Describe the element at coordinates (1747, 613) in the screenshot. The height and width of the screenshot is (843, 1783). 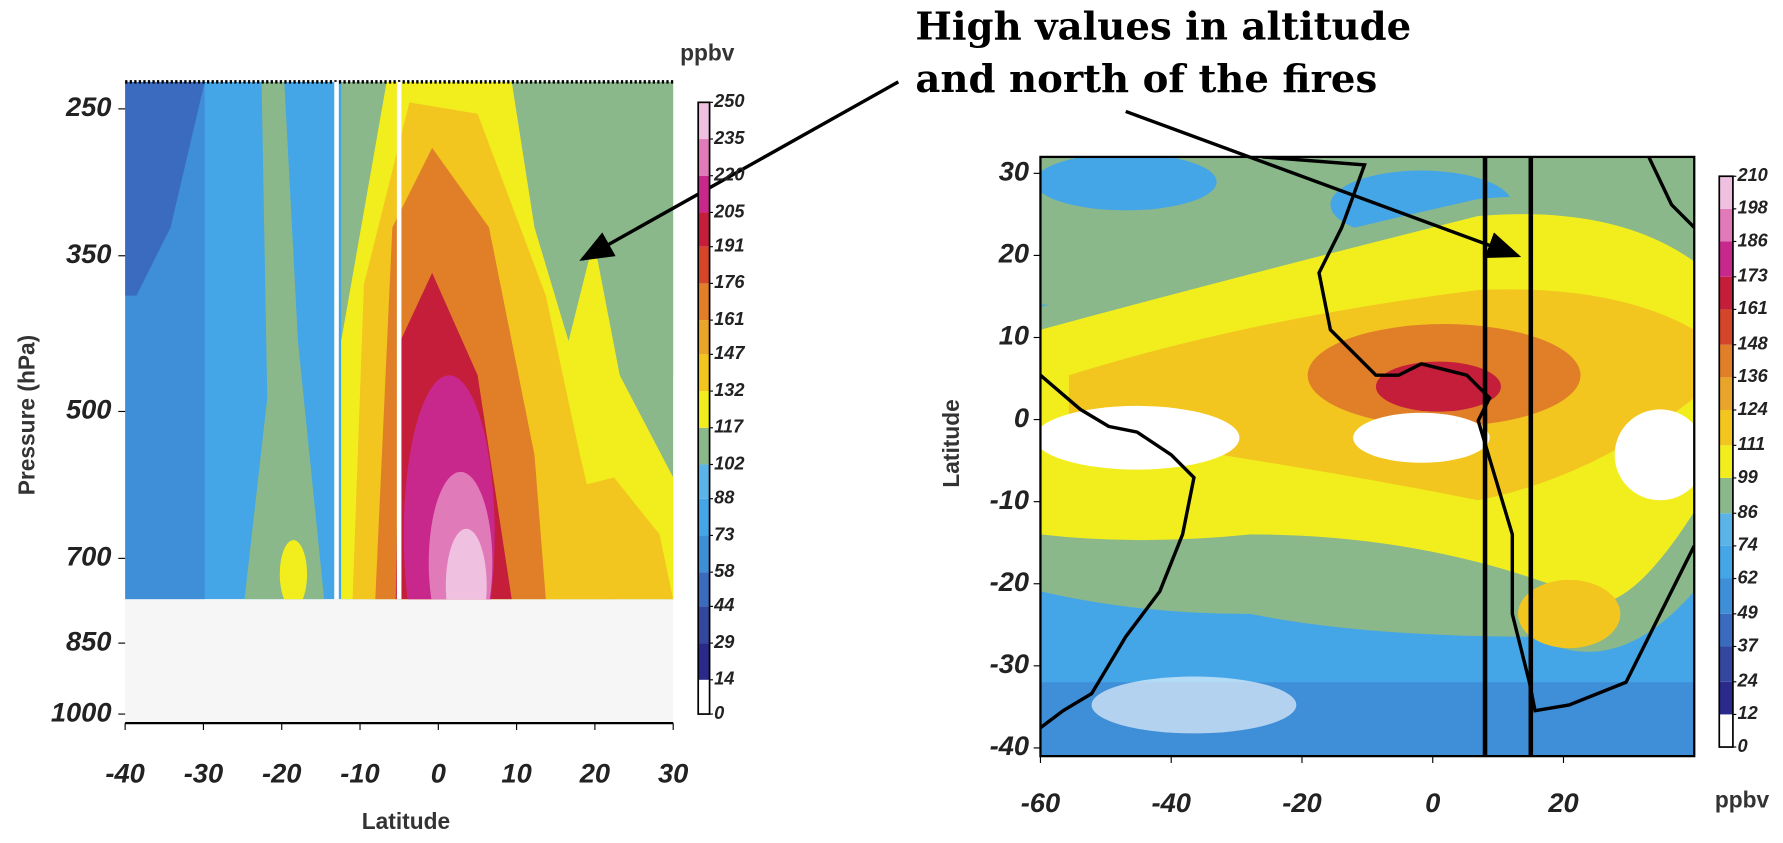
I see `colorbar-tick-label: 49` at that location.